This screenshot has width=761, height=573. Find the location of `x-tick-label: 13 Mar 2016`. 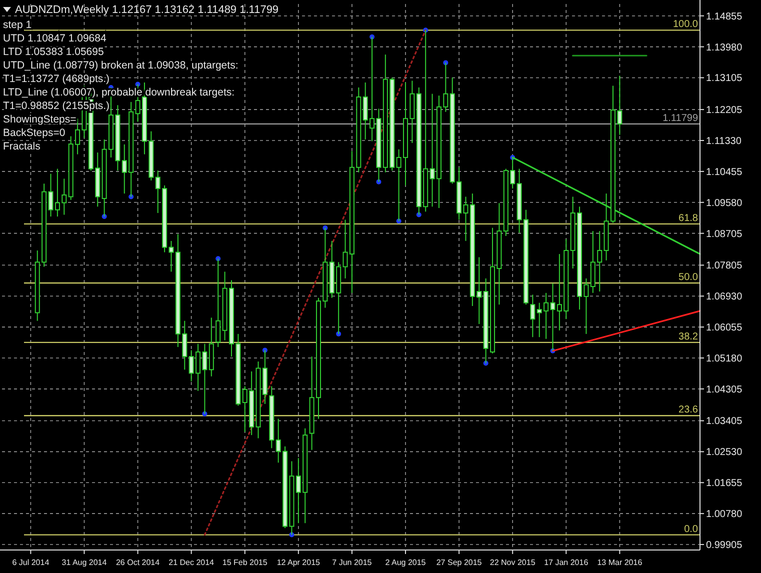

x-tick-label: 13 Mar 2016 is located at coordinates (620, 562).